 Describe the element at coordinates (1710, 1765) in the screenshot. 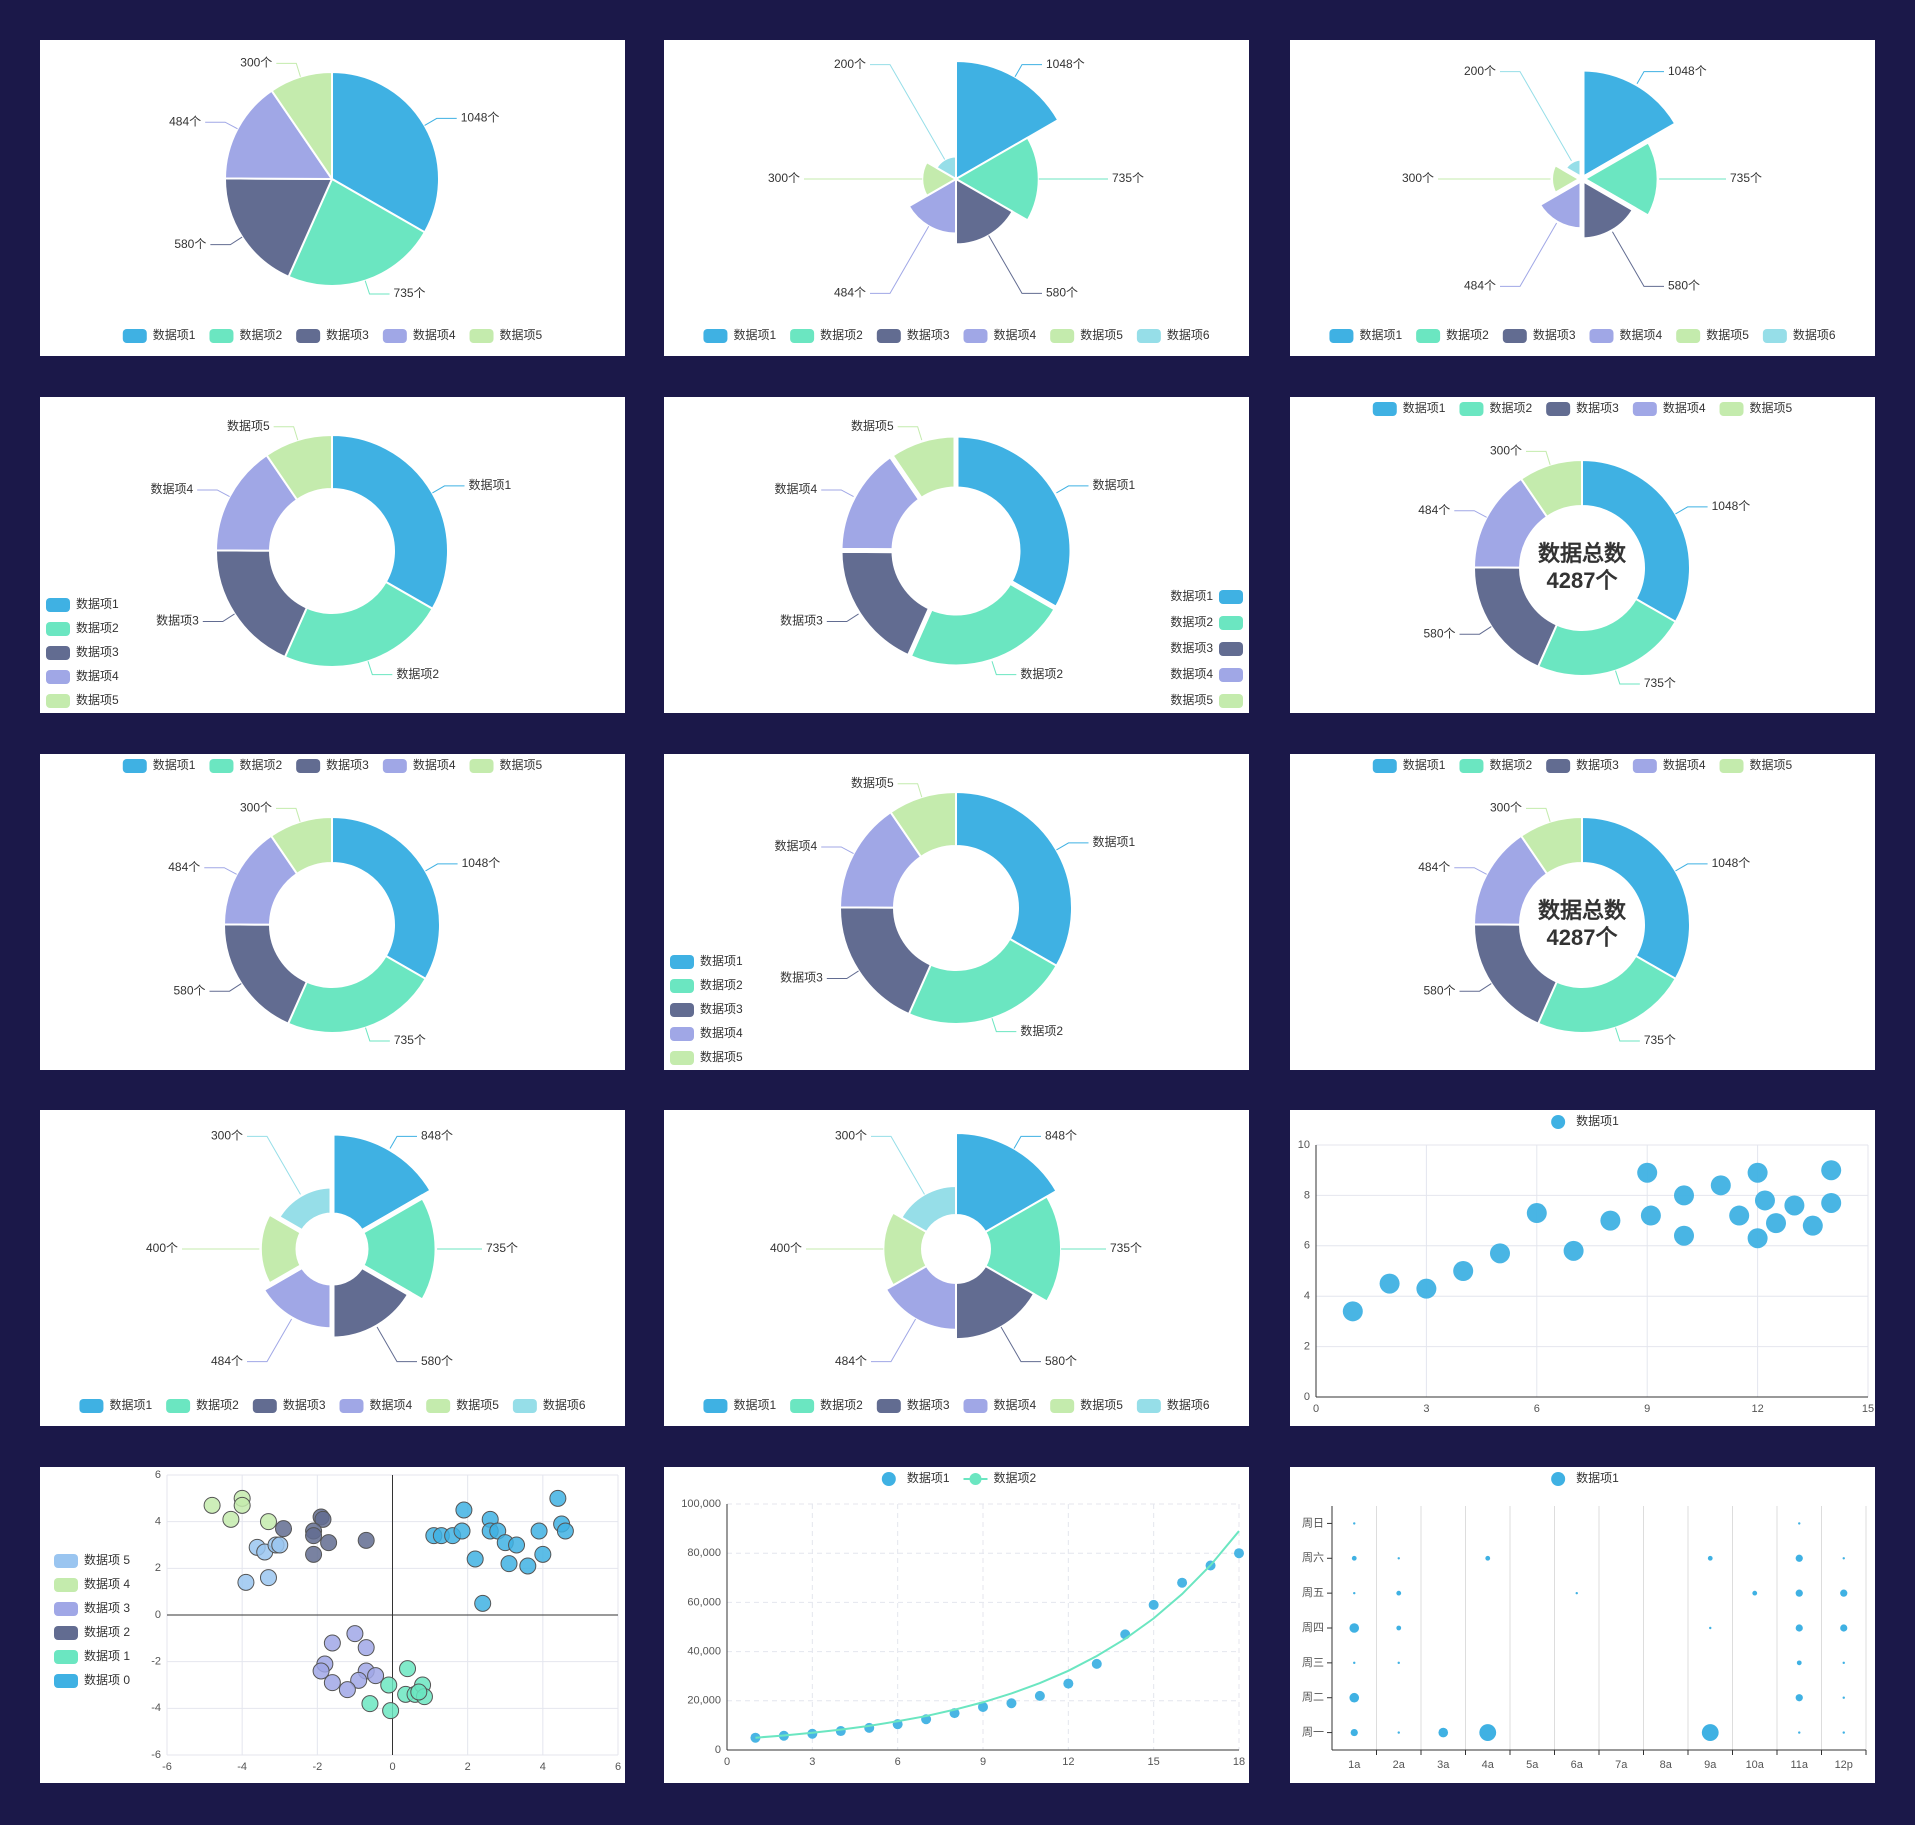

I see `x-tick-label: 9a` at that location.